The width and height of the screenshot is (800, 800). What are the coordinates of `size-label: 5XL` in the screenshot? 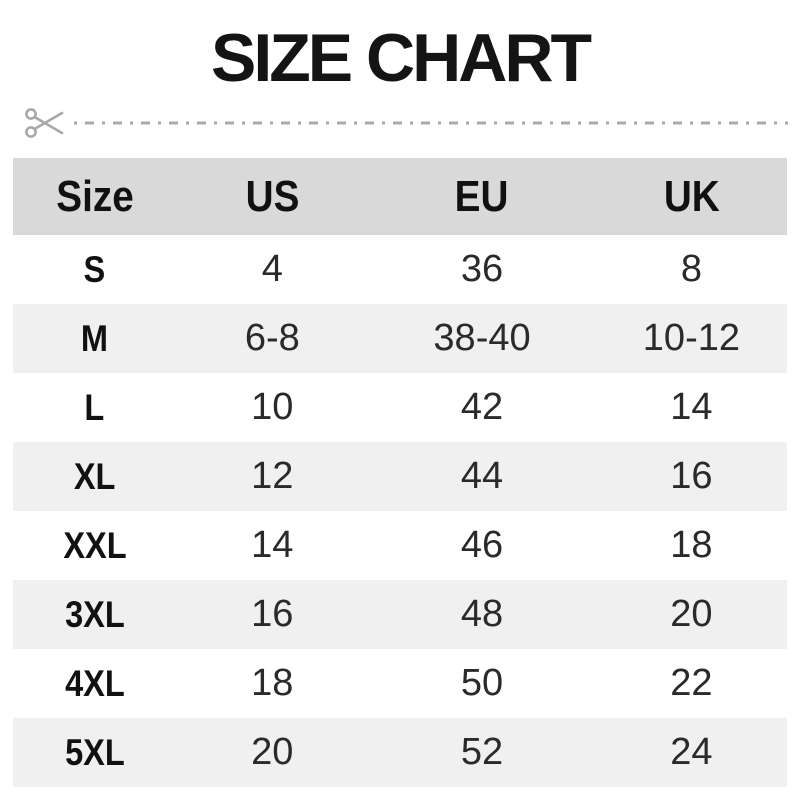 It's located at (94, 752).